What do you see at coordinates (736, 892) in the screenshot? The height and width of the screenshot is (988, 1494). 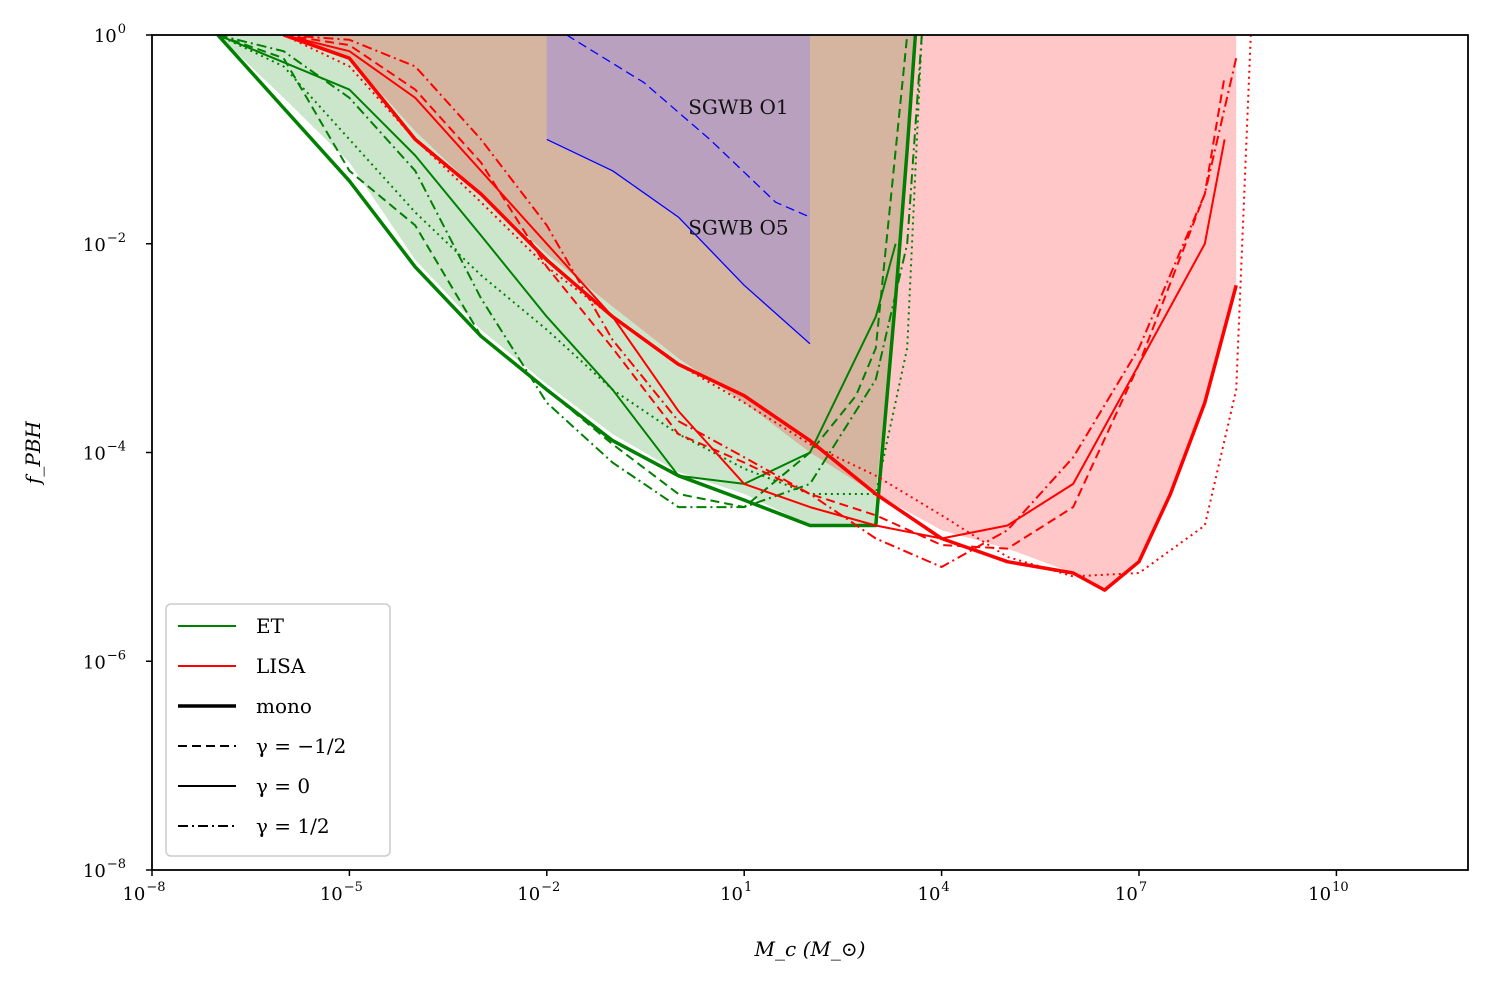 I see `x-tick-label: 10¹` at bounding box center [736, 892].